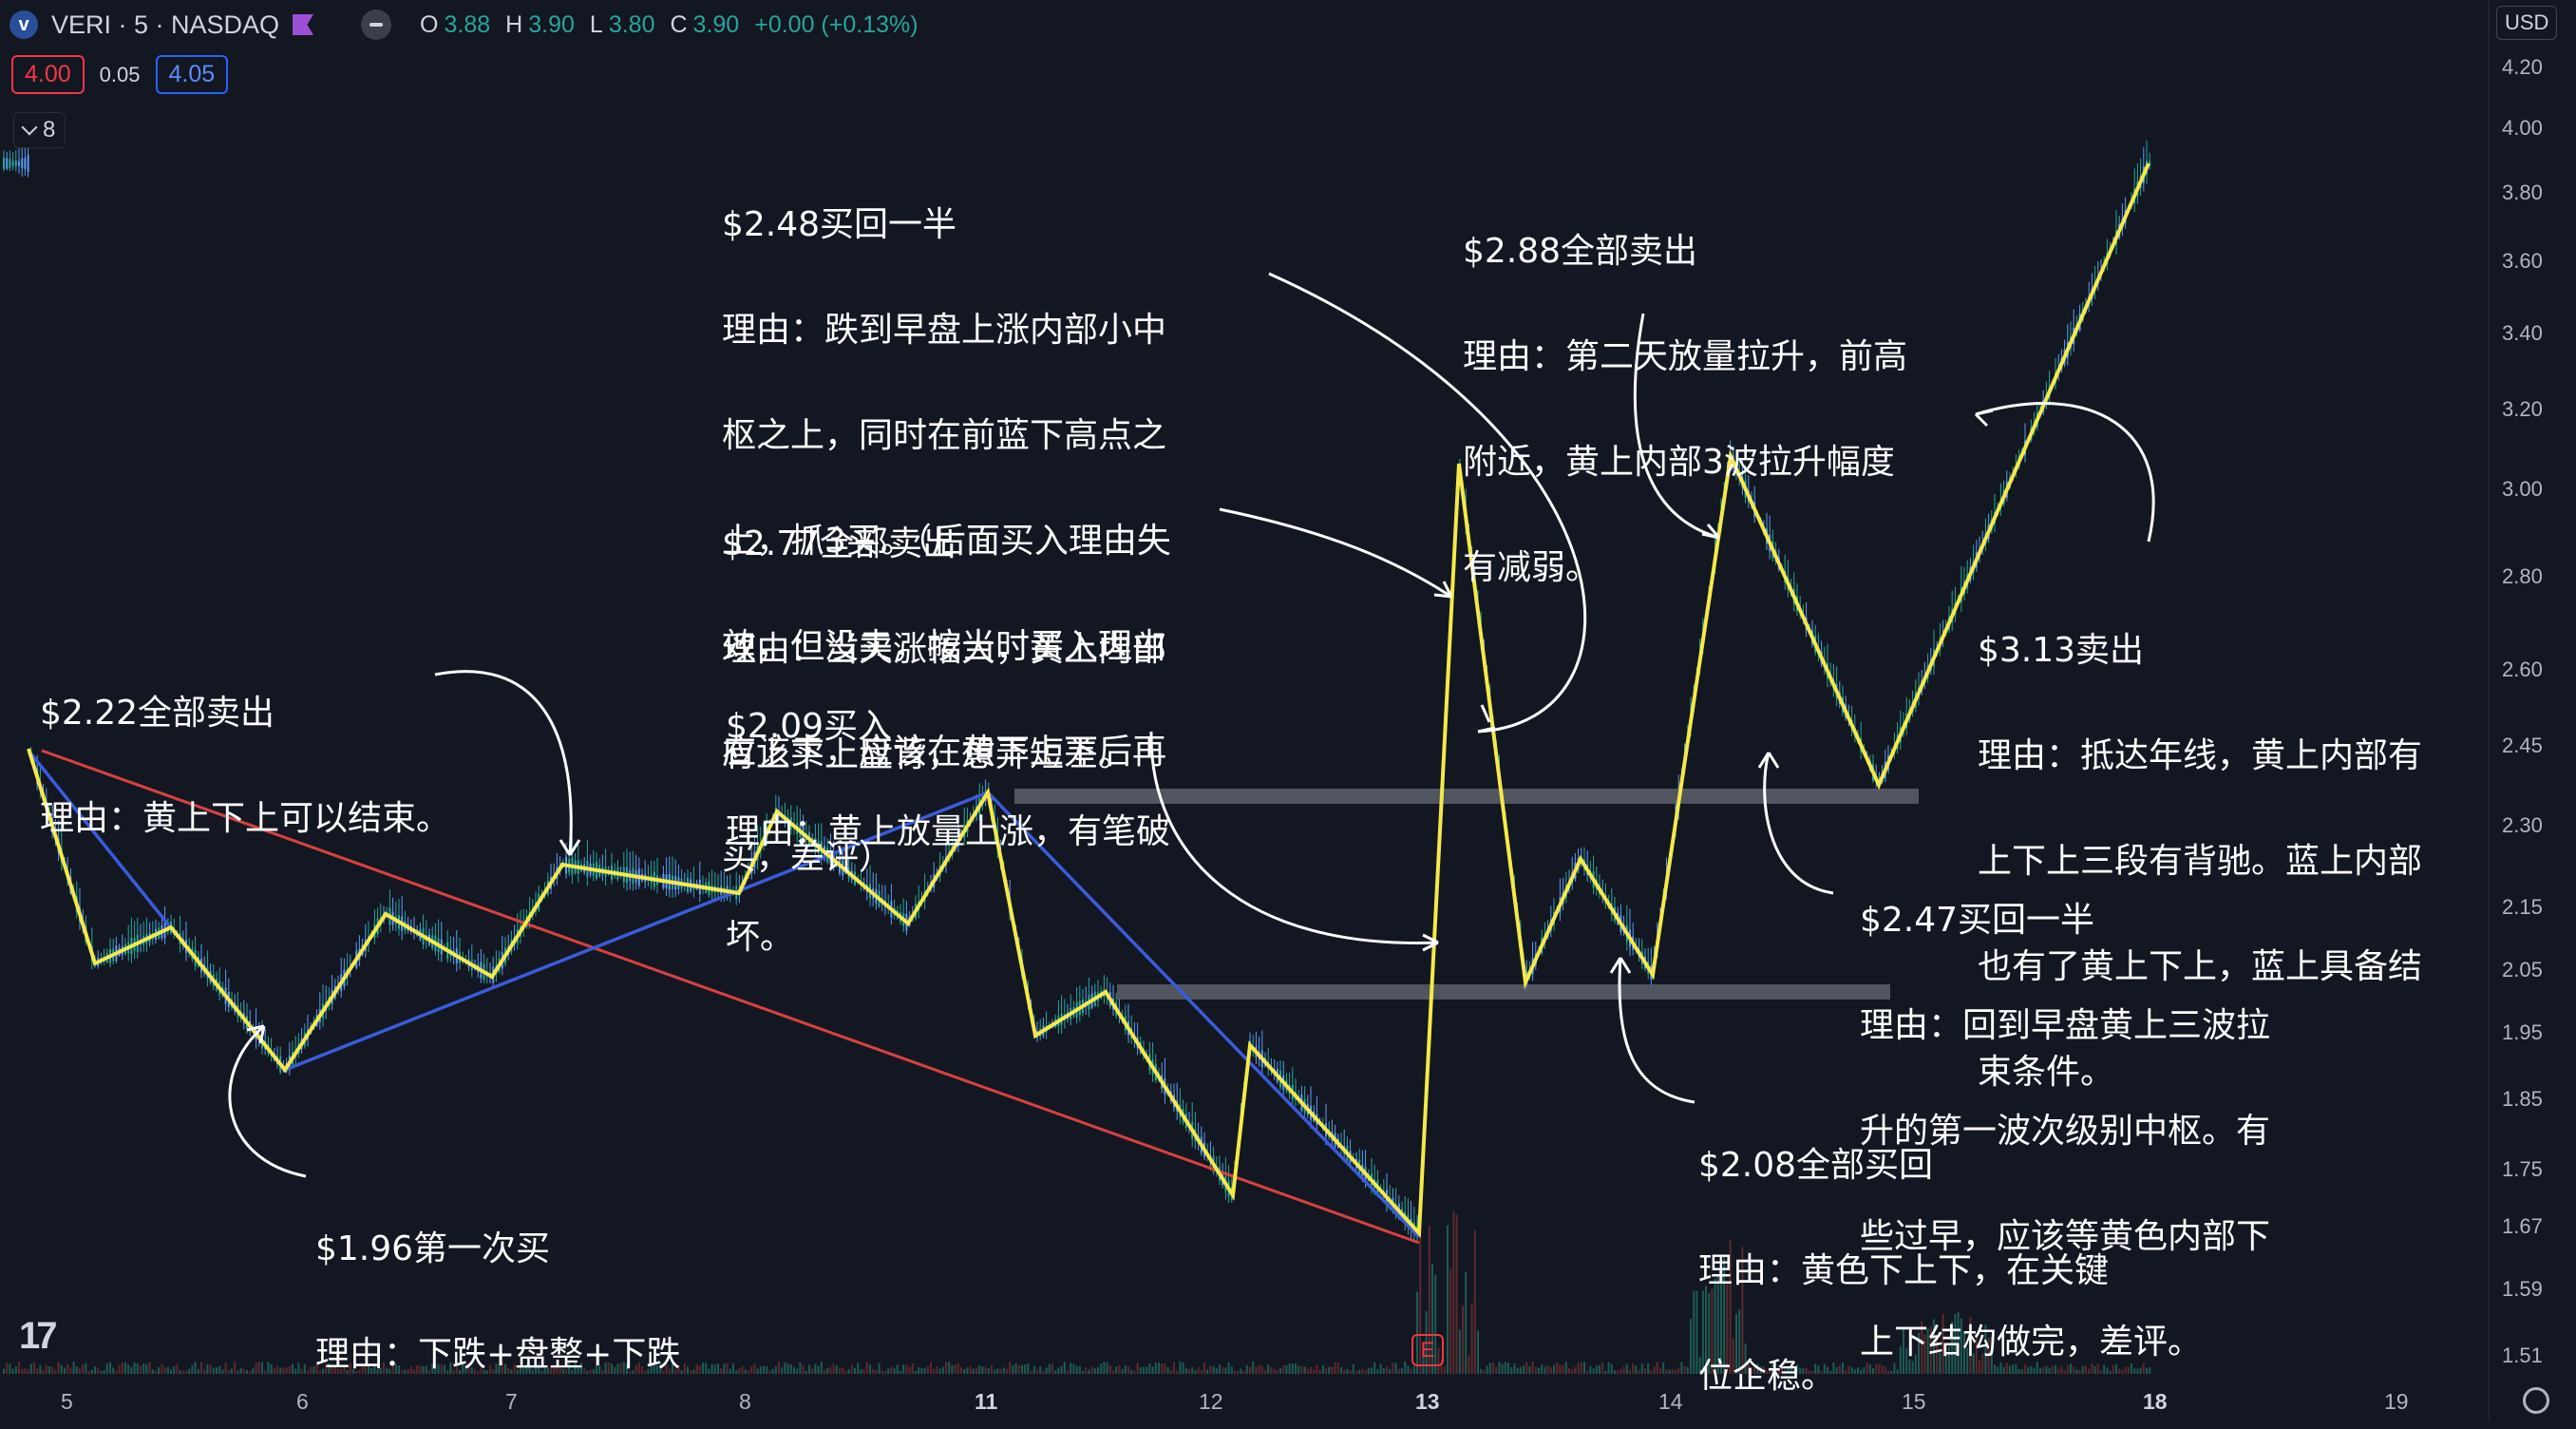  Describe the element at coordinates (944, 646) in the screenshot. I see `annotation-line: 效，但没卖，按当时买入理由` at that location.